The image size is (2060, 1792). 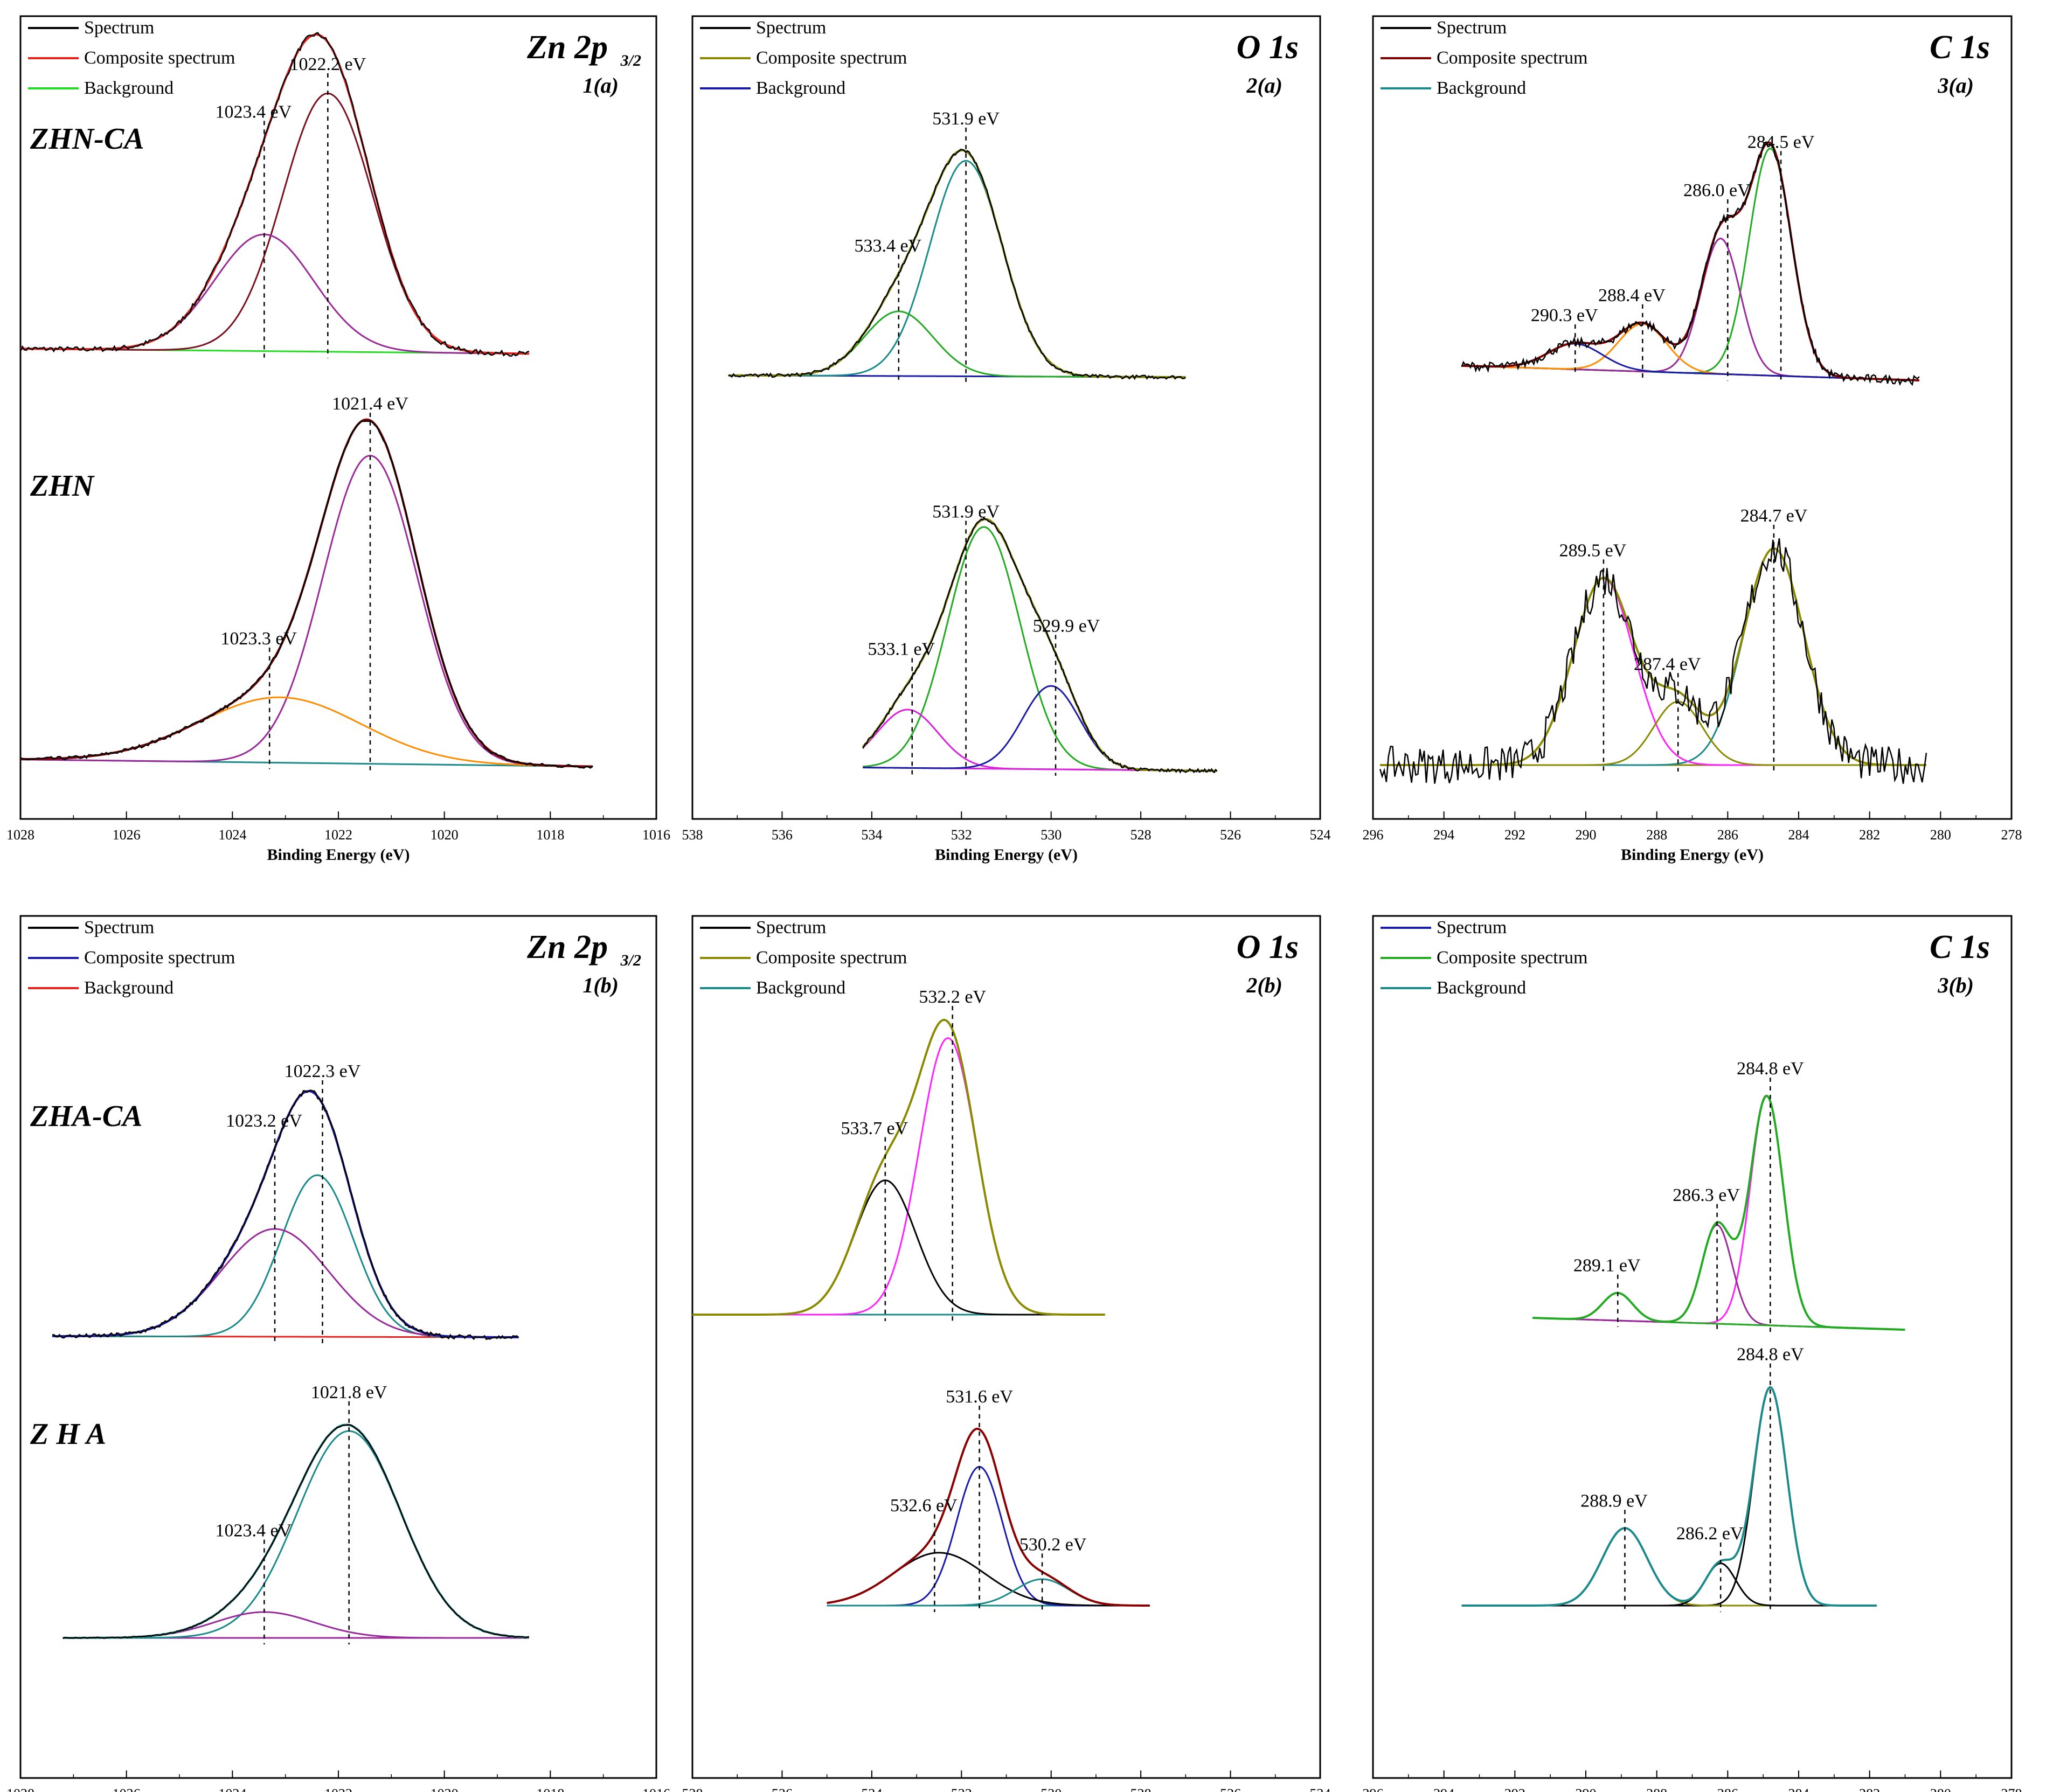 I want to click on spectrum-group-1: 1021.4 eV 1023.3 eV ZHN, so click(x=306, y=582).